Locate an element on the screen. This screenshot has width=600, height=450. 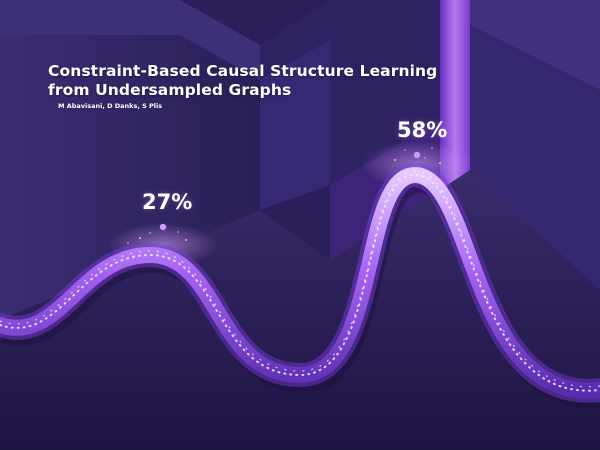
marker-label-58: 58% is located at coordinates (422, 130).